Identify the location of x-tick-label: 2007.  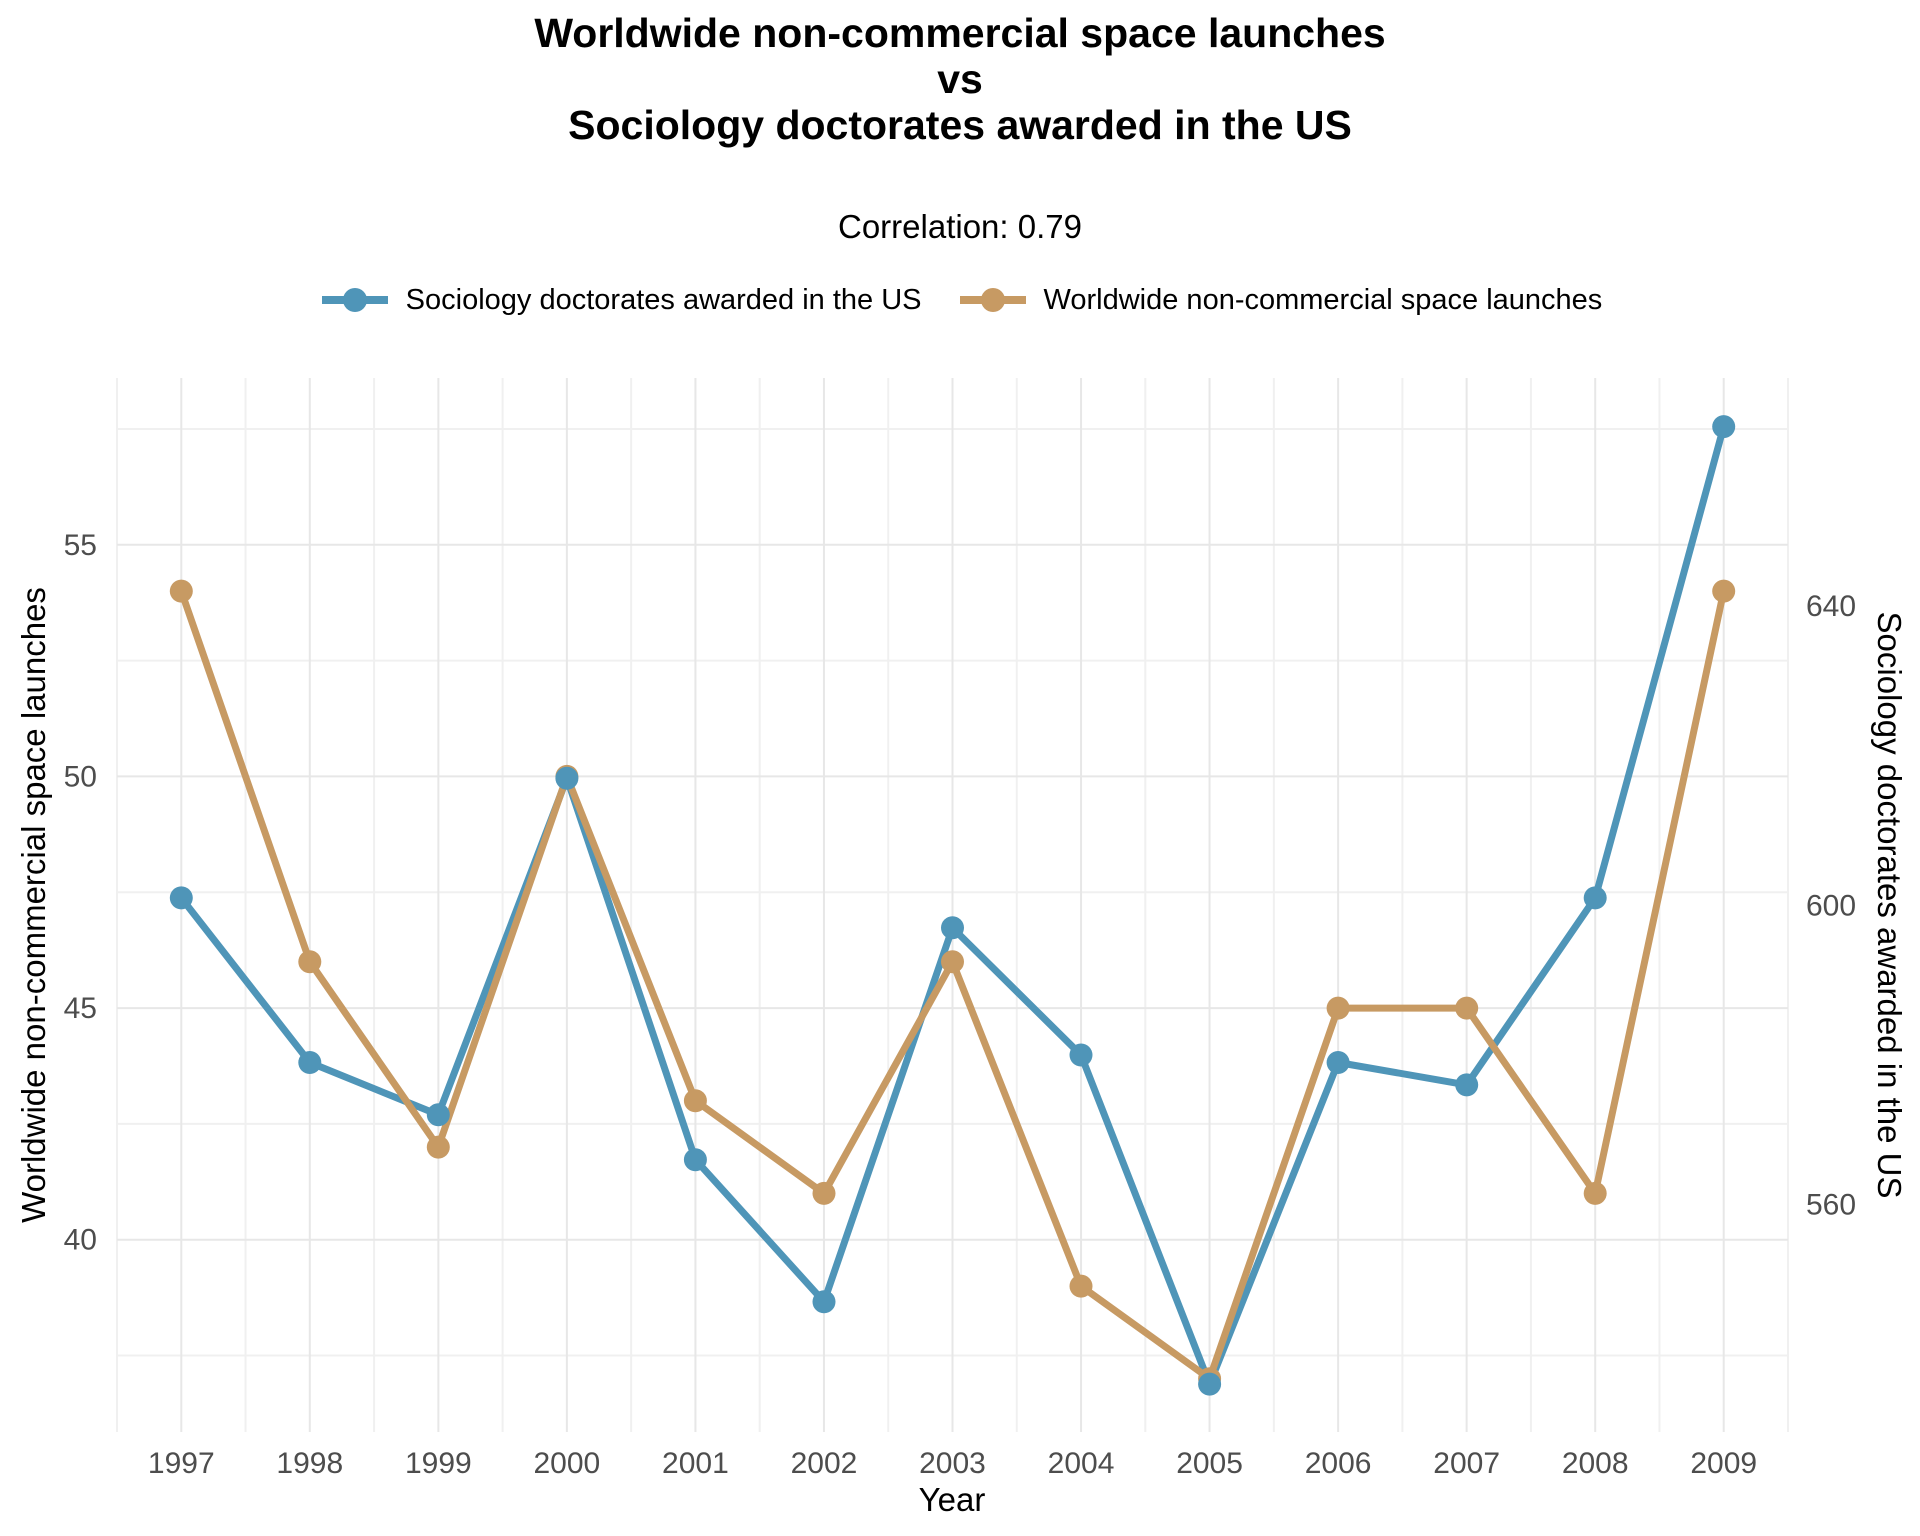
(1466, 1463).